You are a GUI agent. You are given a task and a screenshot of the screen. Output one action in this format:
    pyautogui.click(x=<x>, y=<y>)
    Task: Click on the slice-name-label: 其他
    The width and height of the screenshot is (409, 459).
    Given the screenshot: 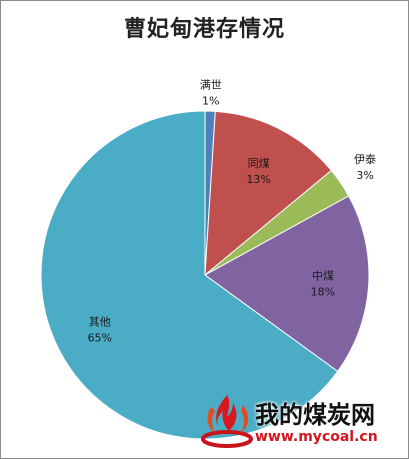 What is the action you would take?
    pyautogui.click(x=100, y=322)
    